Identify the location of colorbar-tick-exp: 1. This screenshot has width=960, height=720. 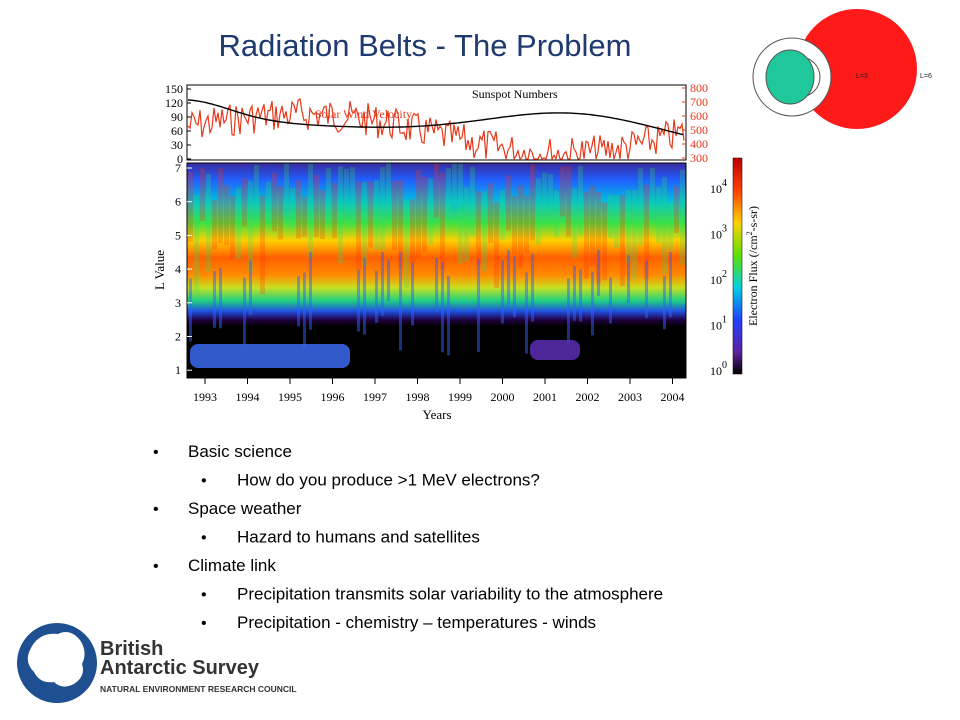
(724, 320).